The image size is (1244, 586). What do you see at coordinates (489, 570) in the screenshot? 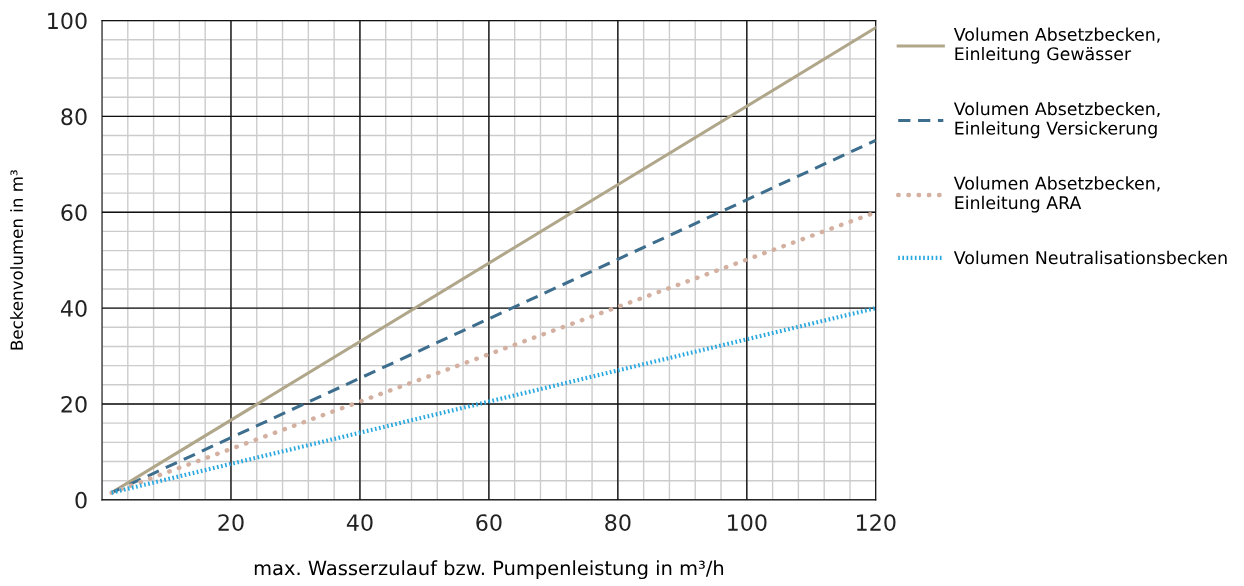
I see `x-axis-title: max. Wasserzulauf bzw. Pumpenleistung in m³/h` at bounding box center [489, 570].